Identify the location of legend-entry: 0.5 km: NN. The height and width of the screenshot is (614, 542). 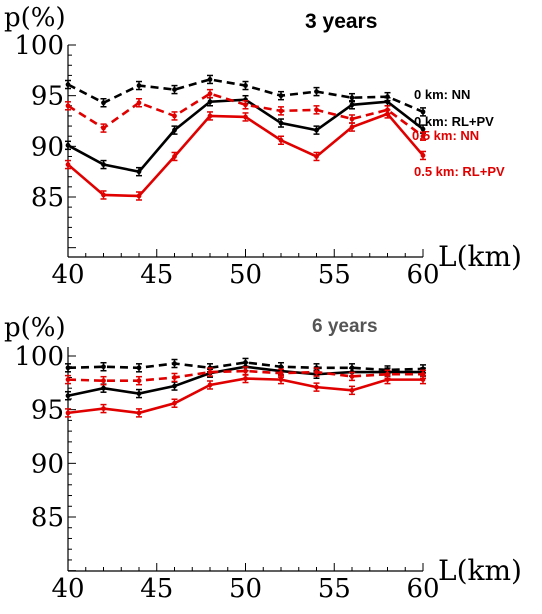
(445, 135).